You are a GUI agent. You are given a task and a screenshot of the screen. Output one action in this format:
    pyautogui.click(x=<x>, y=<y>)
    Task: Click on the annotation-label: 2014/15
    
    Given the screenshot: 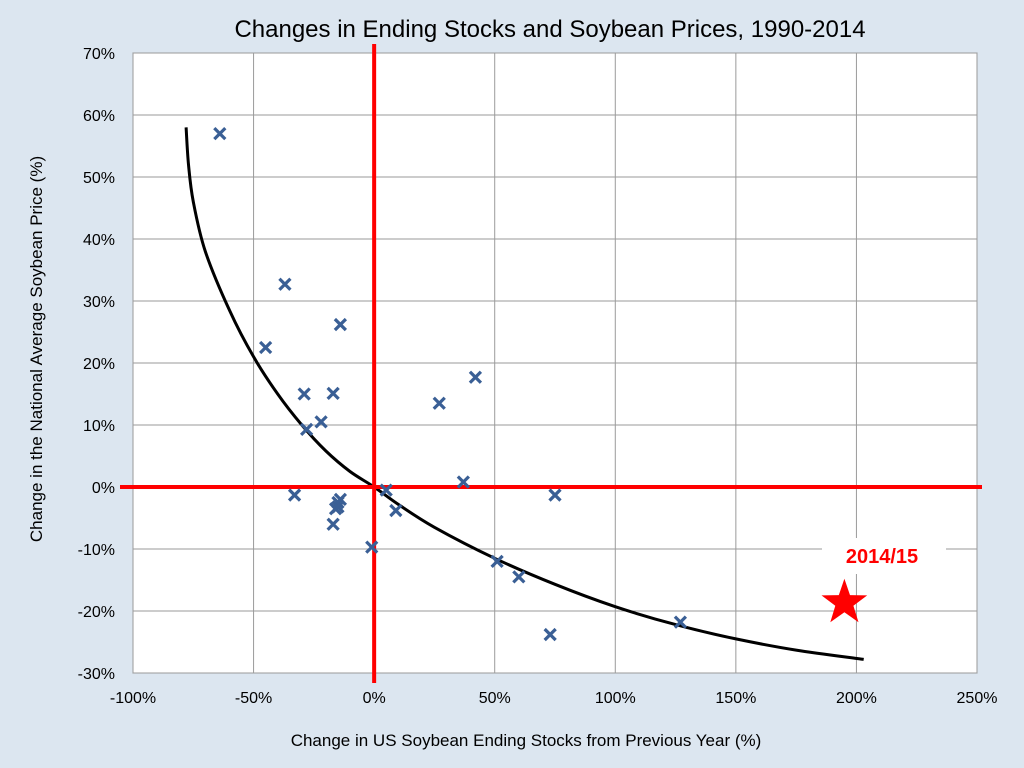 What is the action you would take?
    pyautogui.click(x=882, y=557)
    